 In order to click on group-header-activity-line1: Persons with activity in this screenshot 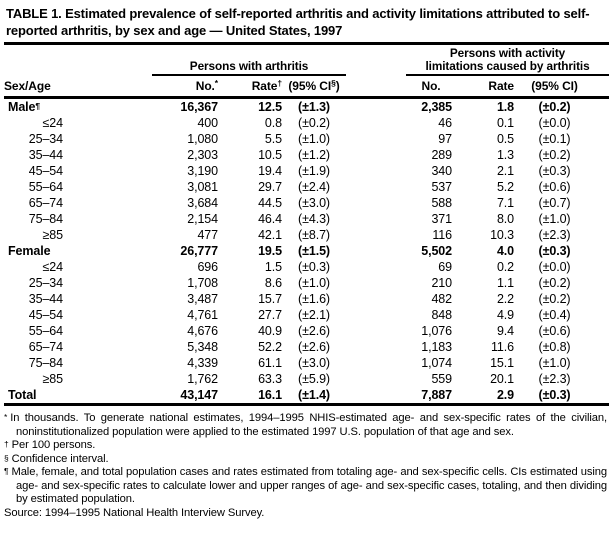, I will do `click(507, 53)`.